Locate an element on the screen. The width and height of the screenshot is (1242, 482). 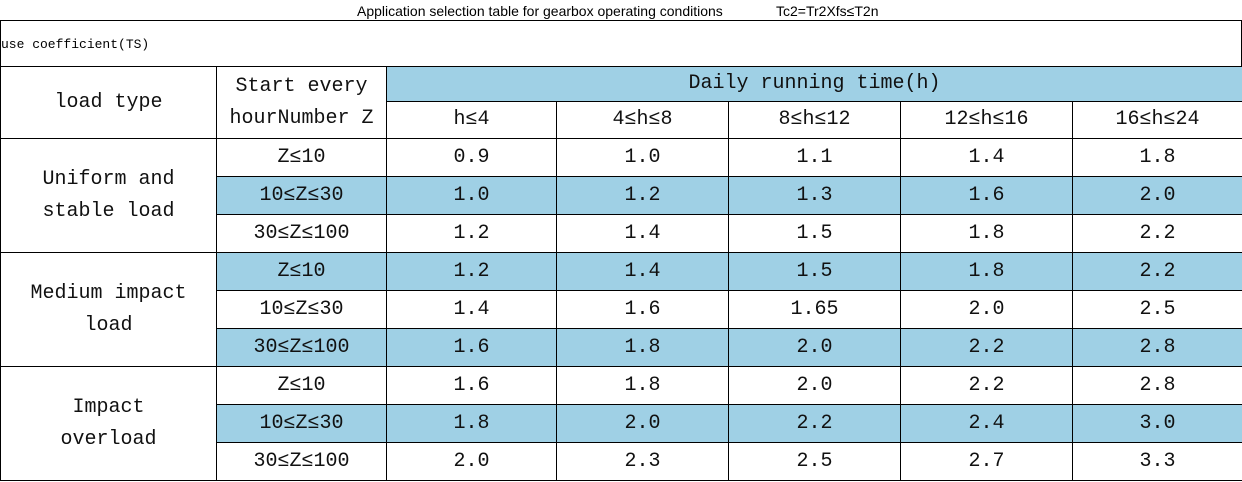
value: 1.65 is located at coordinates (814, 309).